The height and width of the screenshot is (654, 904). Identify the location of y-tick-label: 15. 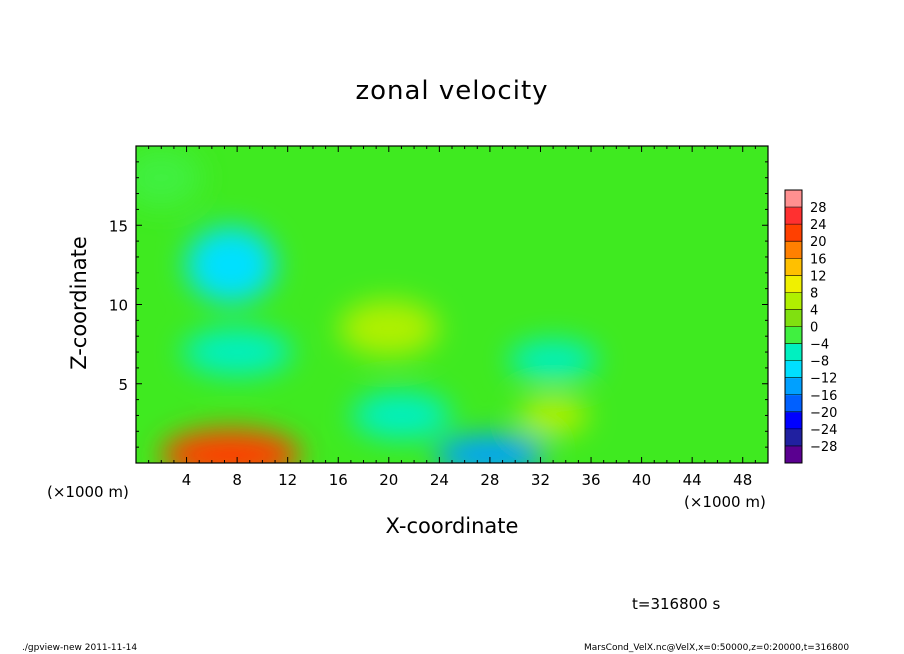
(118, 226).